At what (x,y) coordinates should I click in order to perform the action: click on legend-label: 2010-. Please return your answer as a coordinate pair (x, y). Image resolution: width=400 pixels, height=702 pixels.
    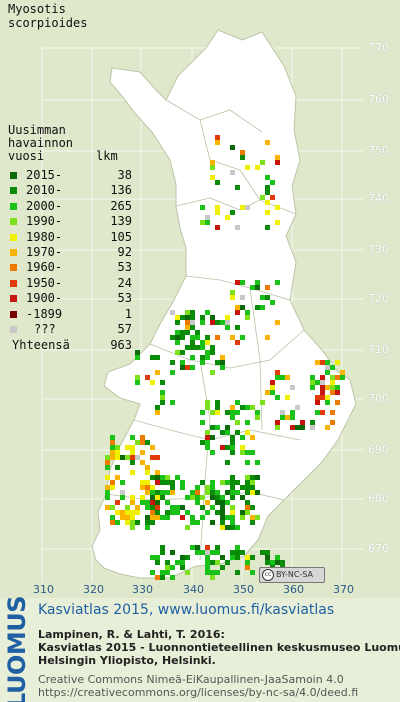
    Looking at the image, I should click on (44, 190).